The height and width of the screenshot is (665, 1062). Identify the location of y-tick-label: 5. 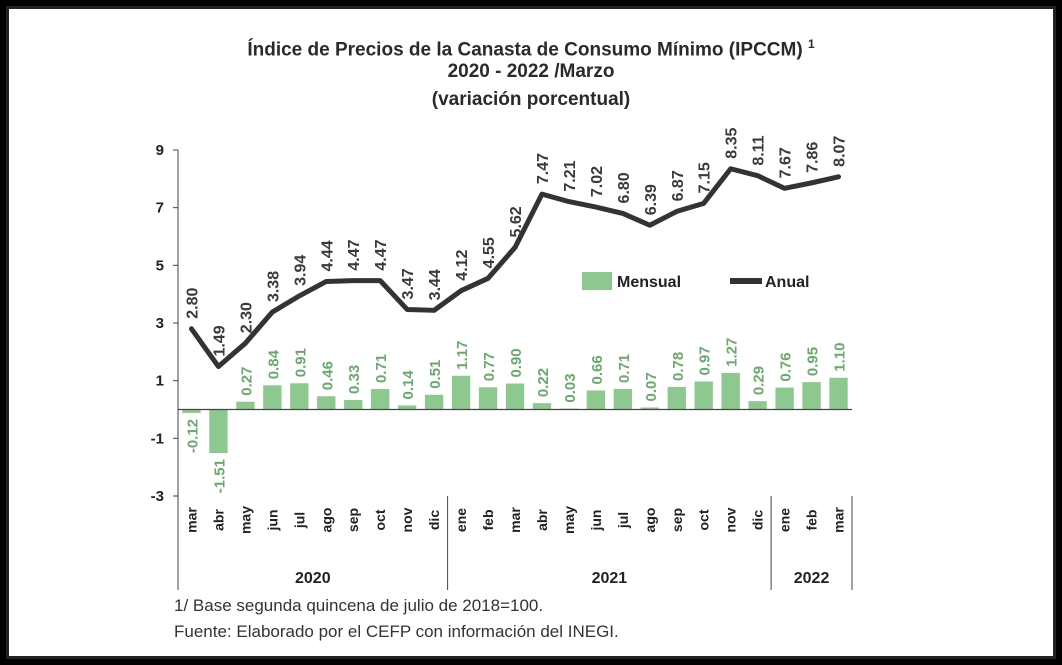
(160, 265).